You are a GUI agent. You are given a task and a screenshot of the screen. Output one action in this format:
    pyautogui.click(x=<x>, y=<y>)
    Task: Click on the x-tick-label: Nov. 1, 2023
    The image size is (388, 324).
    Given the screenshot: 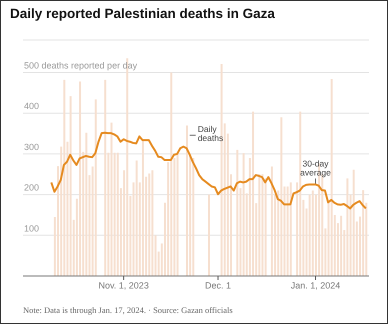 What is the action you would take?
    pyautogui.click(x=123, y=285)
    